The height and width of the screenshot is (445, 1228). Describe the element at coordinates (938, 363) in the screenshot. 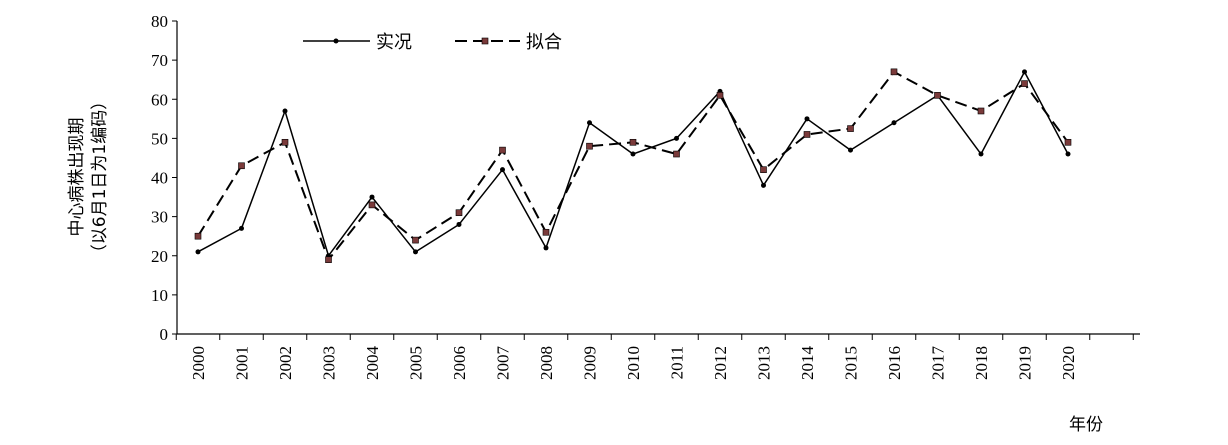

I see `x-tick-label: 2017` at that location.